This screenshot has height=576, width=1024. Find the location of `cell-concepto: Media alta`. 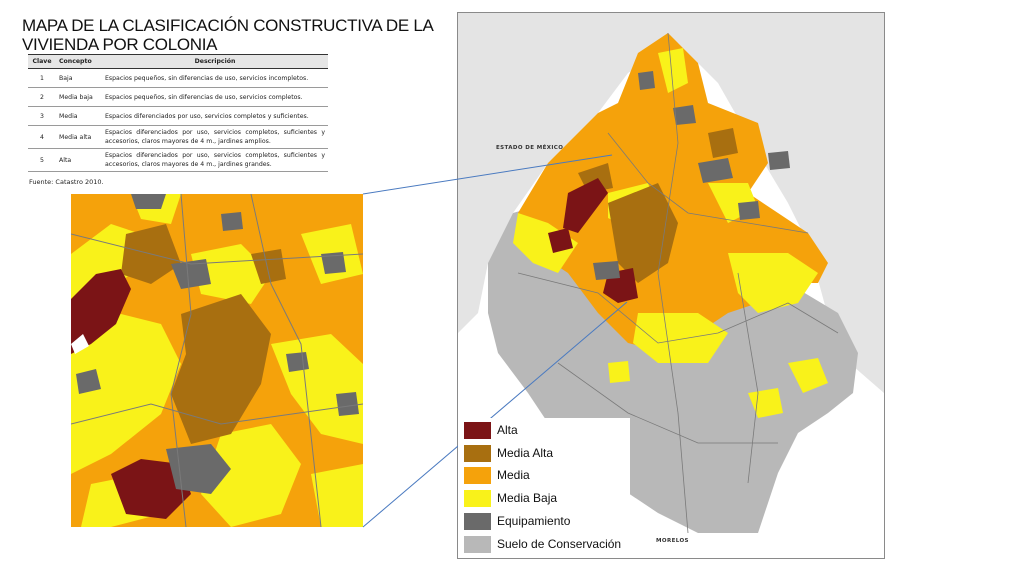

cell-concepto: Media alta is located at coordinates (79, 137).